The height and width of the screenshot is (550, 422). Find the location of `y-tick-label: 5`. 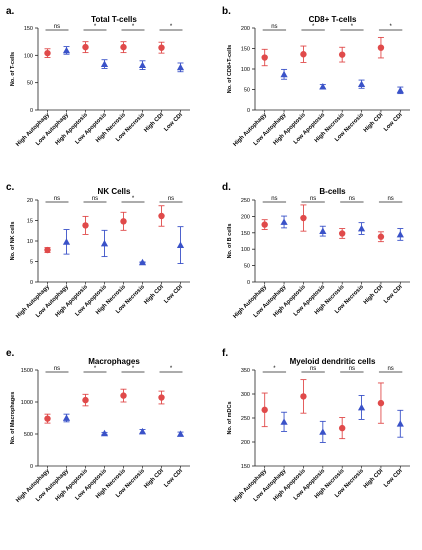

y-tick-label: 5 is located at coordinates (31, 263).